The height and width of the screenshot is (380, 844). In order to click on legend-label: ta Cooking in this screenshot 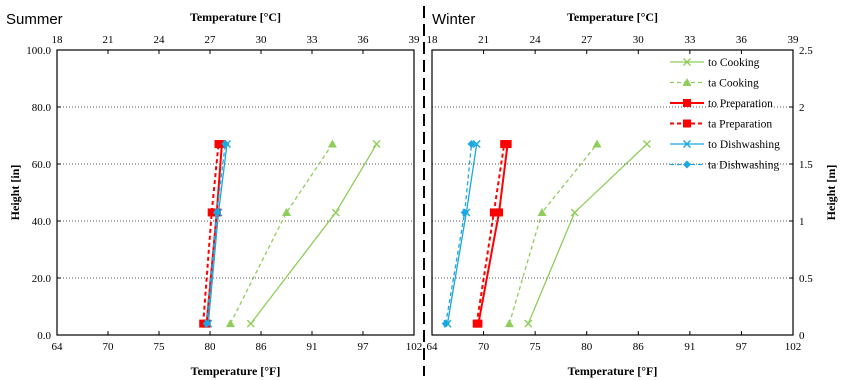, I will do `click(733, 84)`.